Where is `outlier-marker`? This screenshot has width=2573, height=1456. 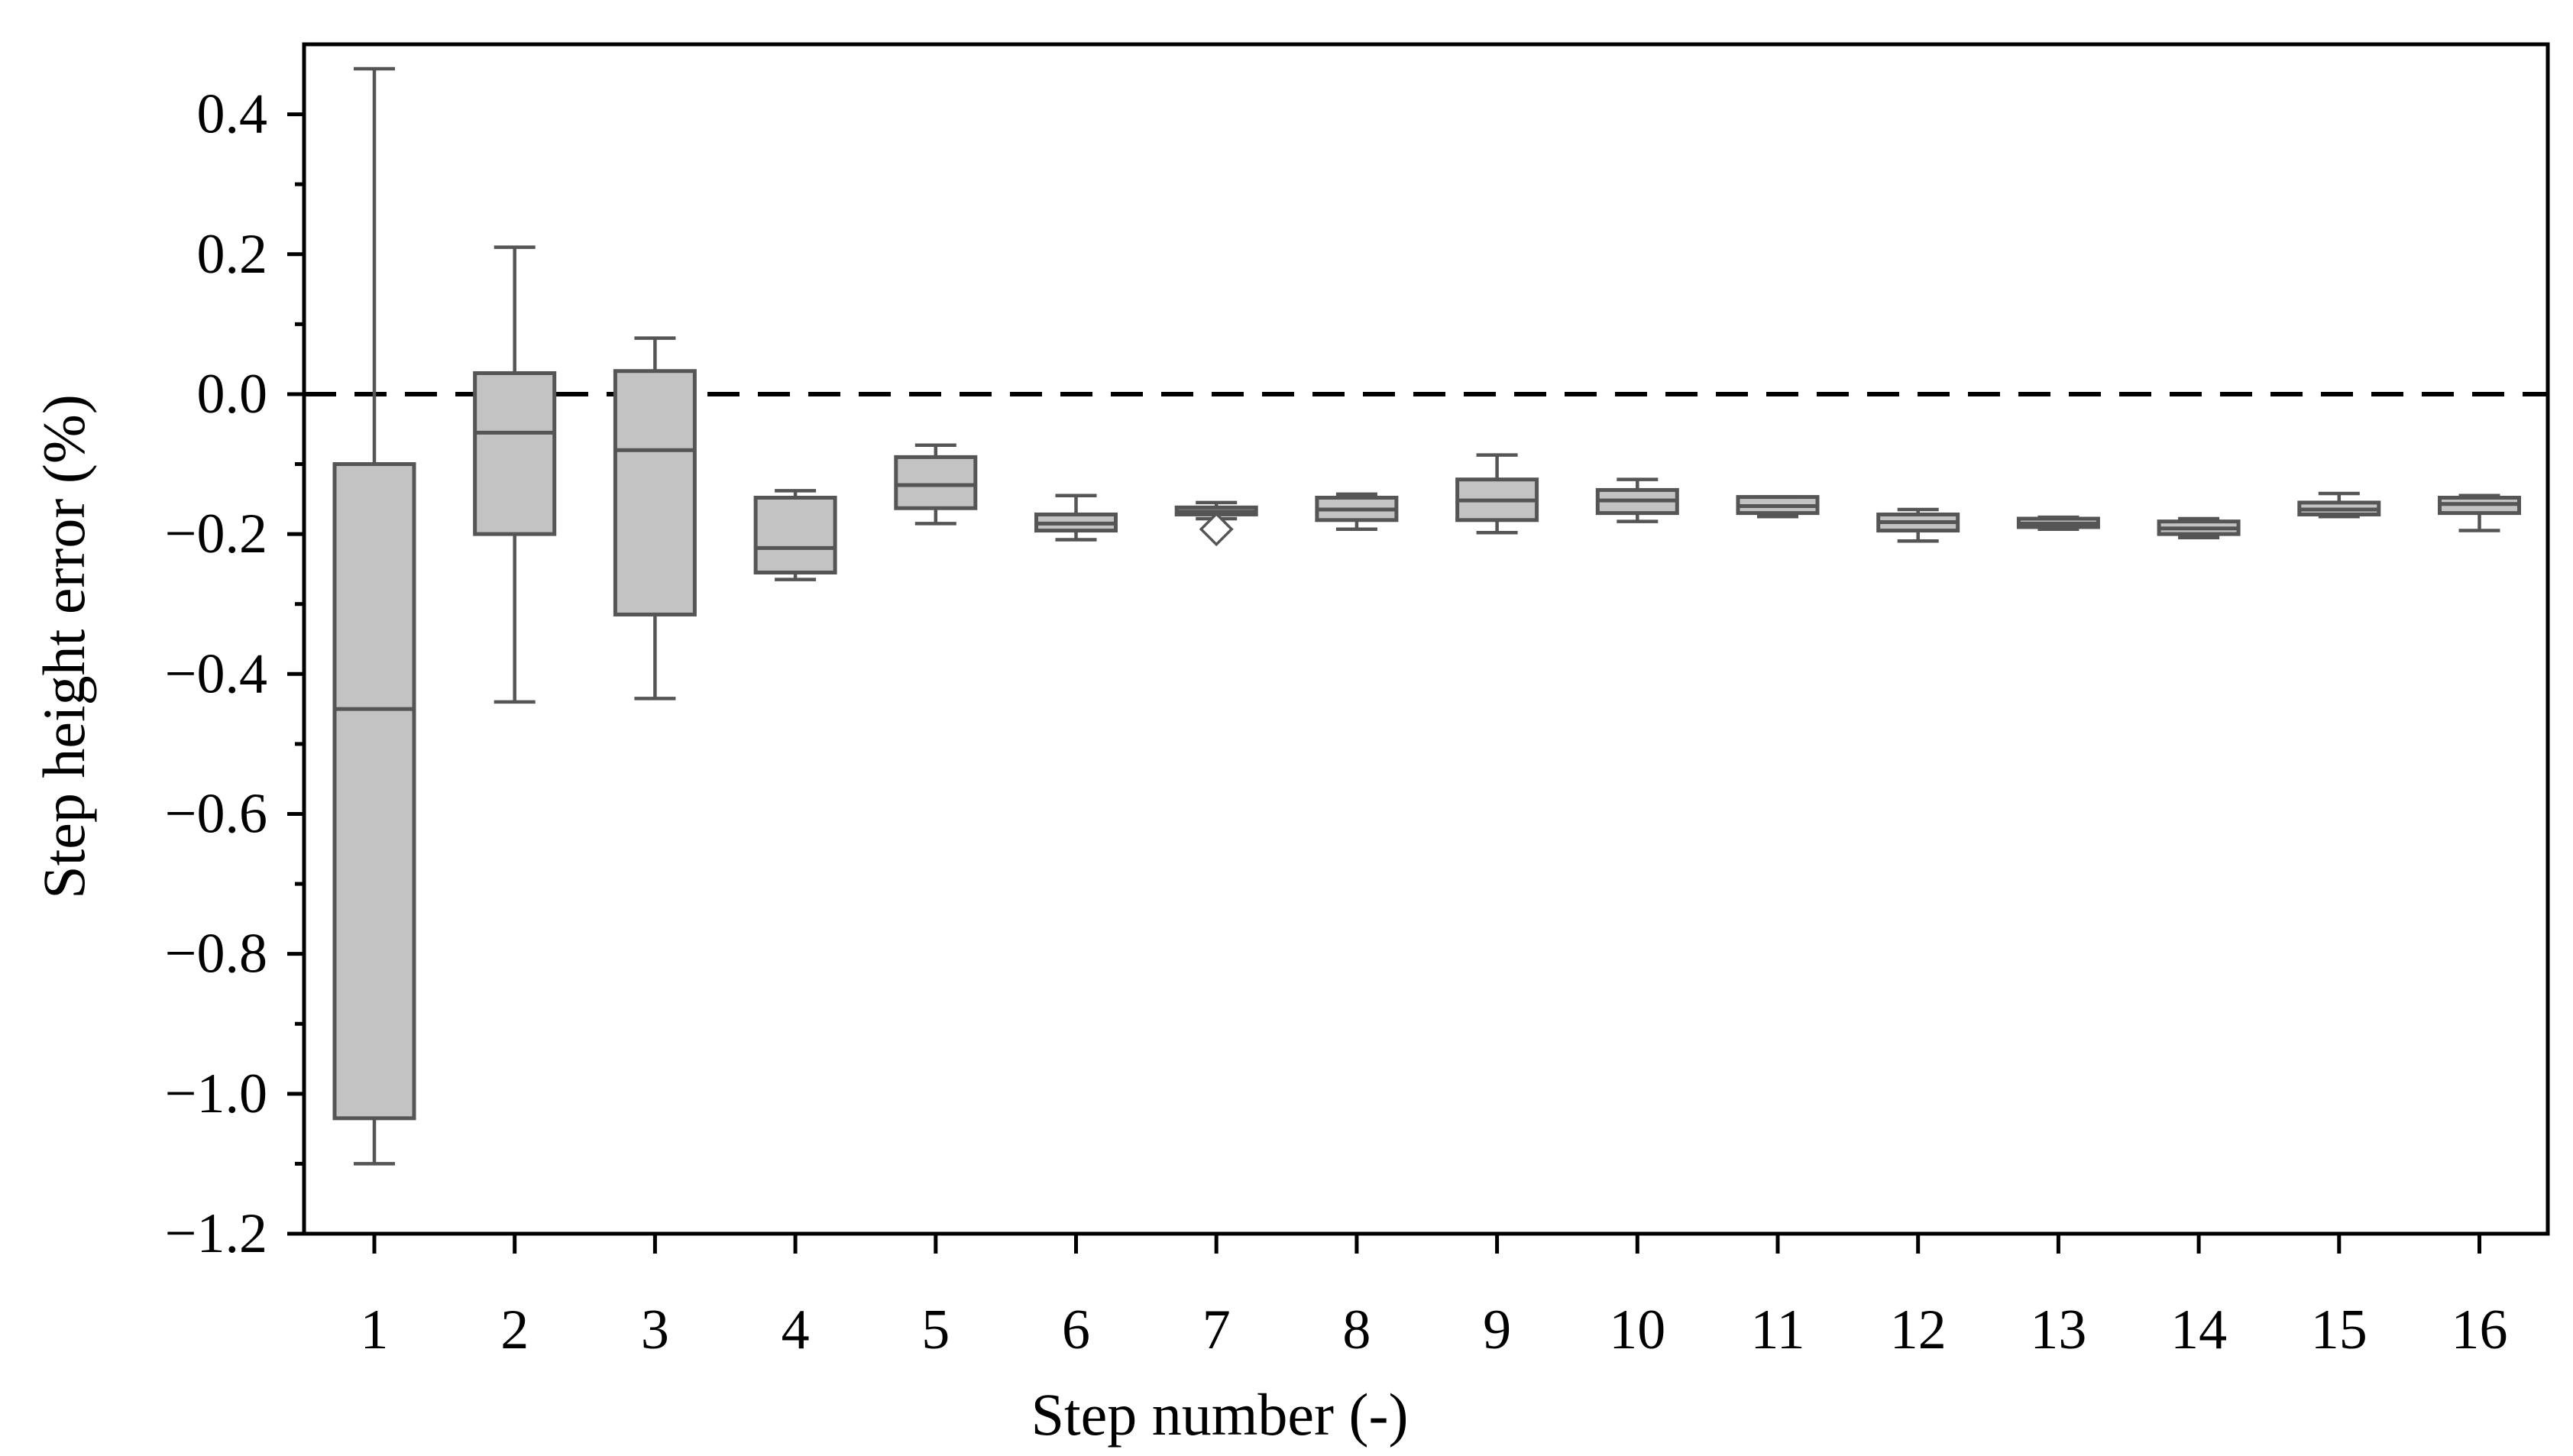
outlier-marker is located at coordinates (1217, 529).